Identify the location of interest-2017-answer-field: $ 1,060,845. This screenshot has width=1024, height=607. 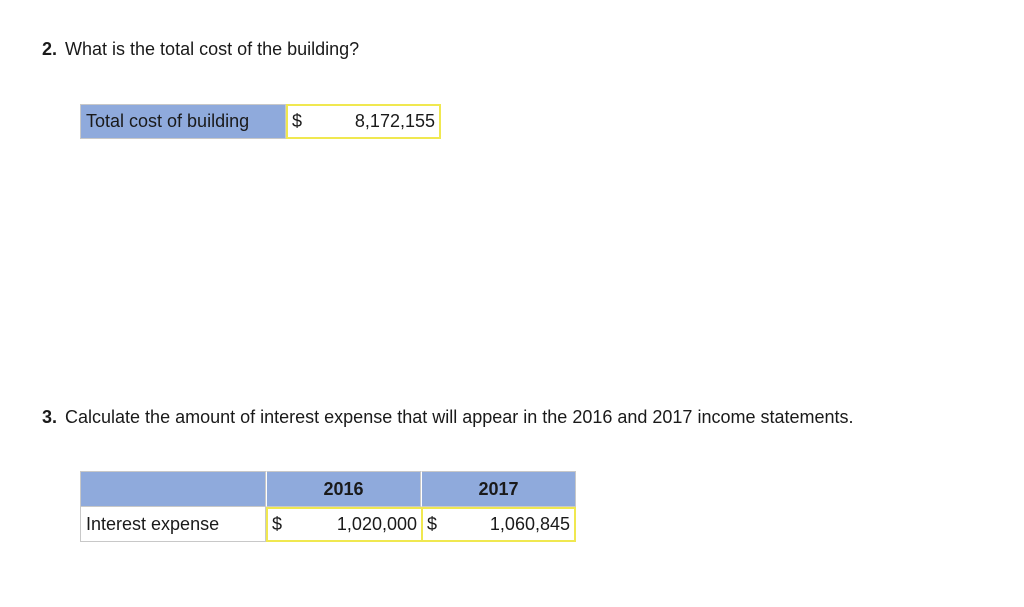
(498, 524).